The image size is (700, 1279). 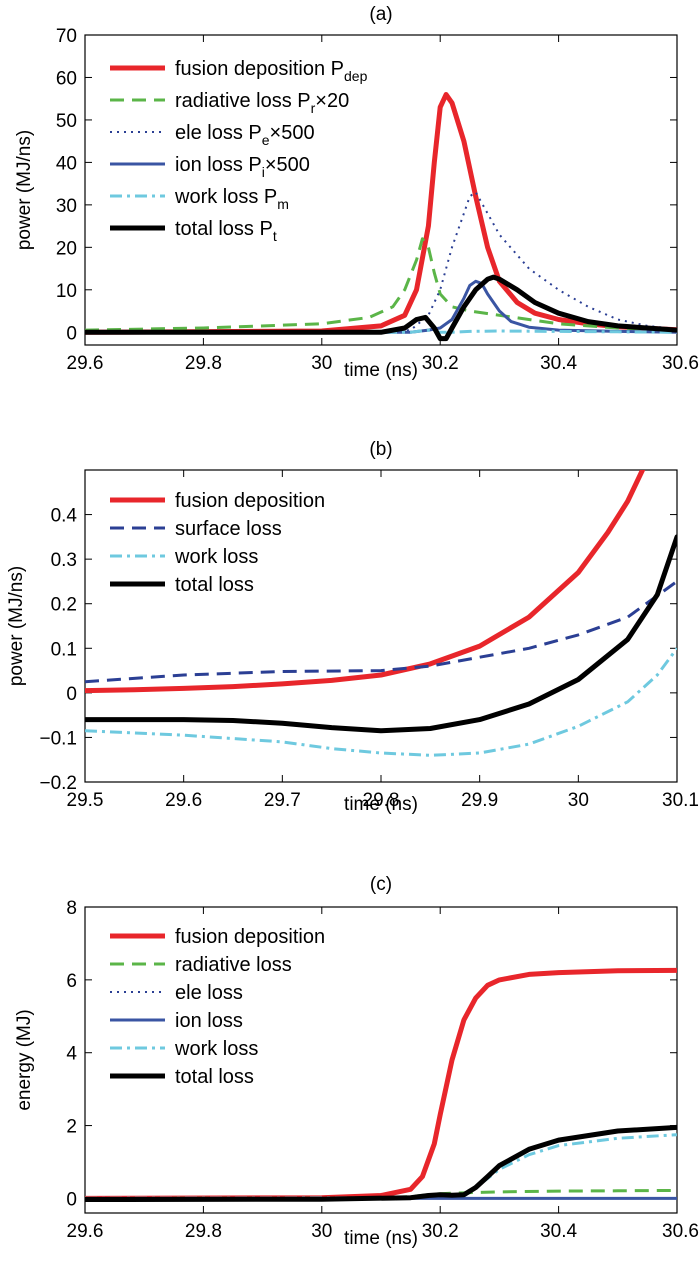 What do you see at coordinates (680, 800) in the screenshot?
I see `x-tick-label: 30.1` at bounding box center [680, 800].